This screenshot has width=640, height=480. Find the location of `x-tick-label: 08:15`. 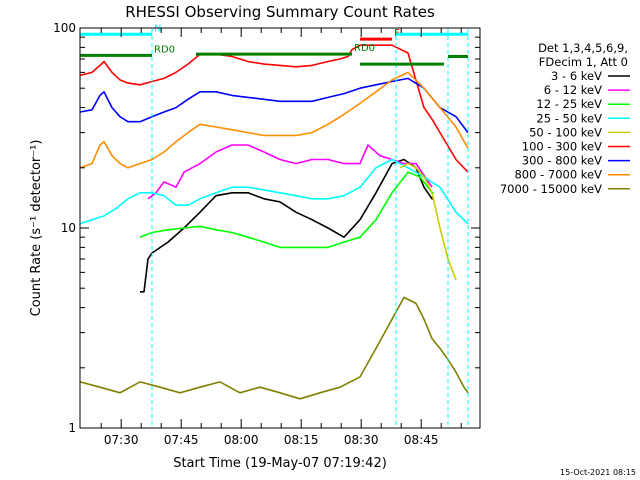

x-tick-label: 08:15 is located at coordinates (301, 440).